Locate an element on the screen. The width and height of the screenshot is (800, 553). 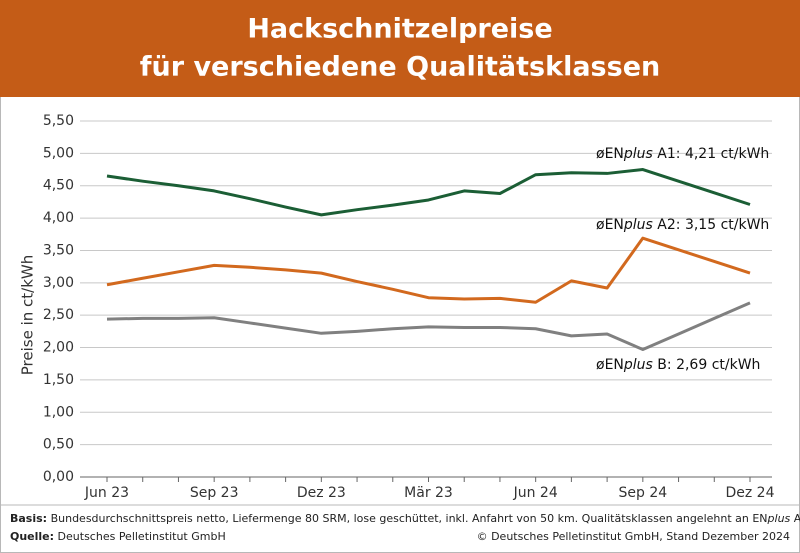
chart-title: Hackschnitzelpreise is located at coordinates (399, 29).